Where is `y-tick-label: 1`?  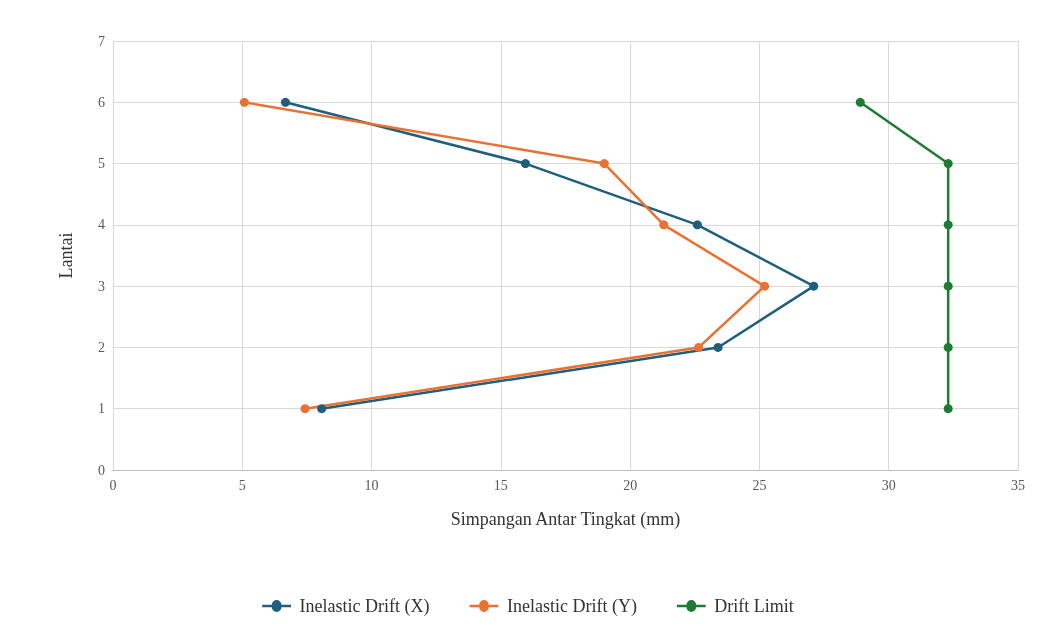 y-tick-label: 1 is located at coordinates (101, 409).